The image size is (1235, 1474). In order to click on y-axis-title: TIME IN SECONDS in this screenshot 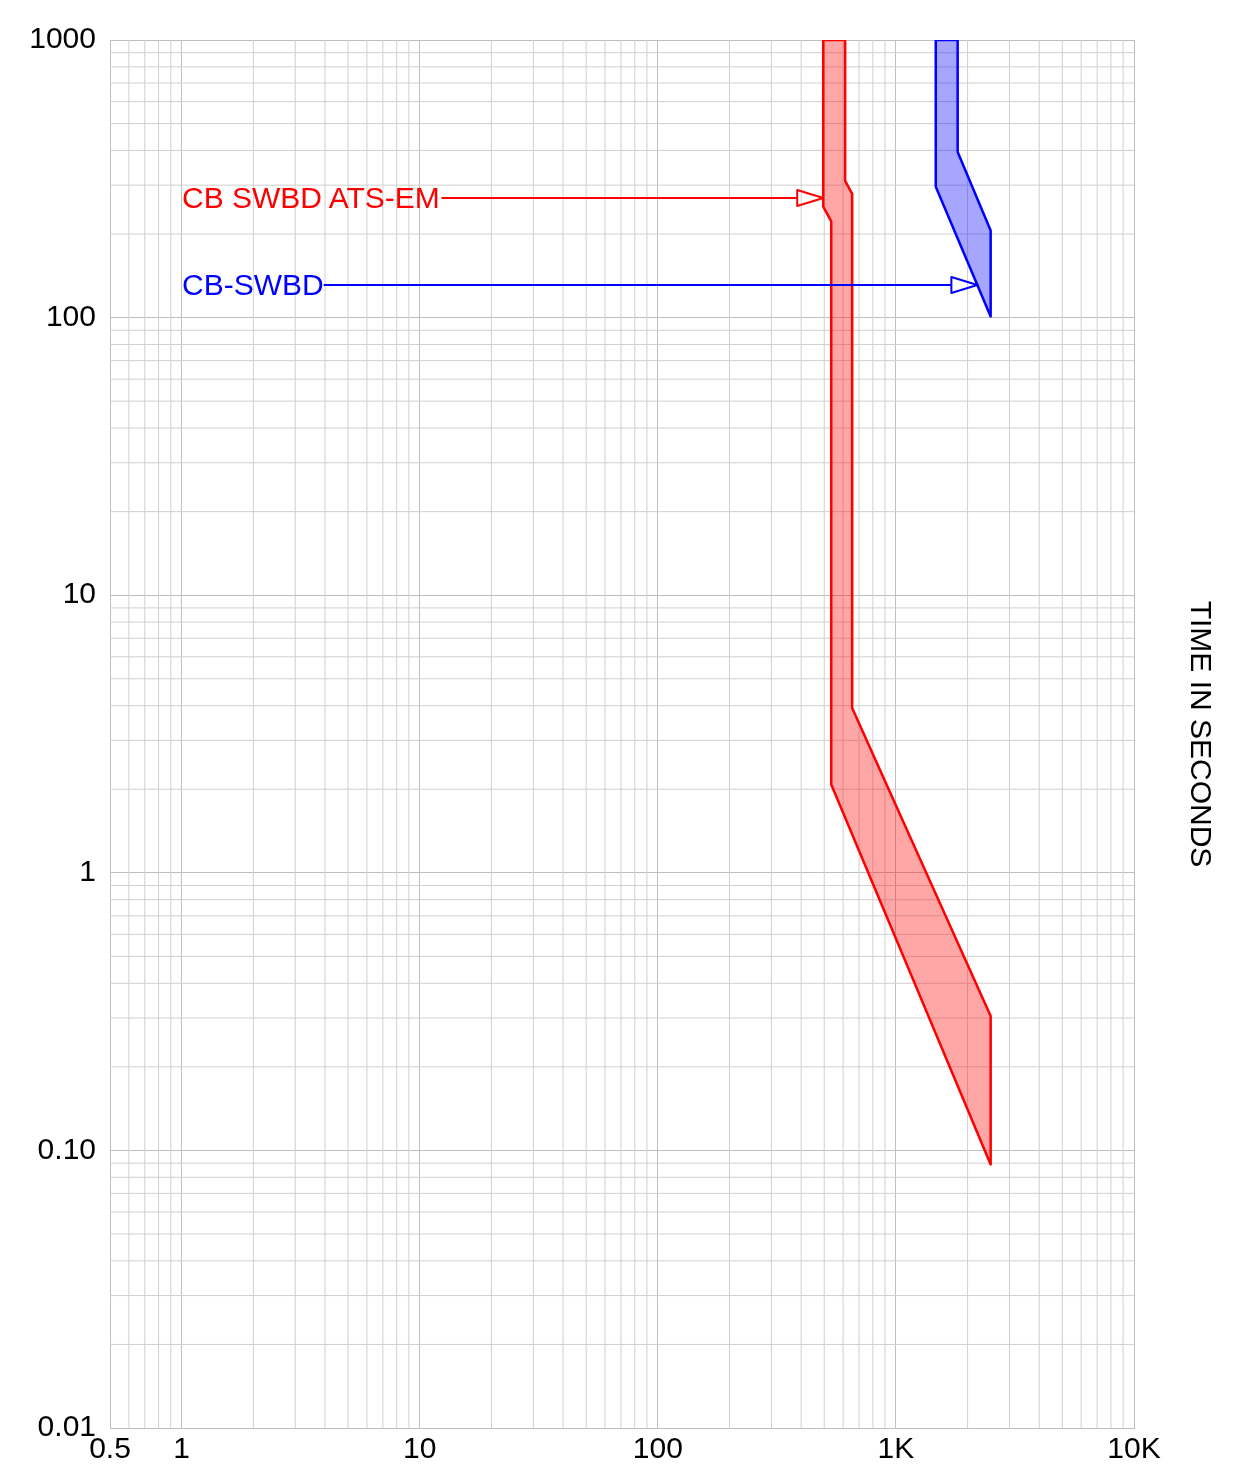, I will do `click(1201, 734)`.